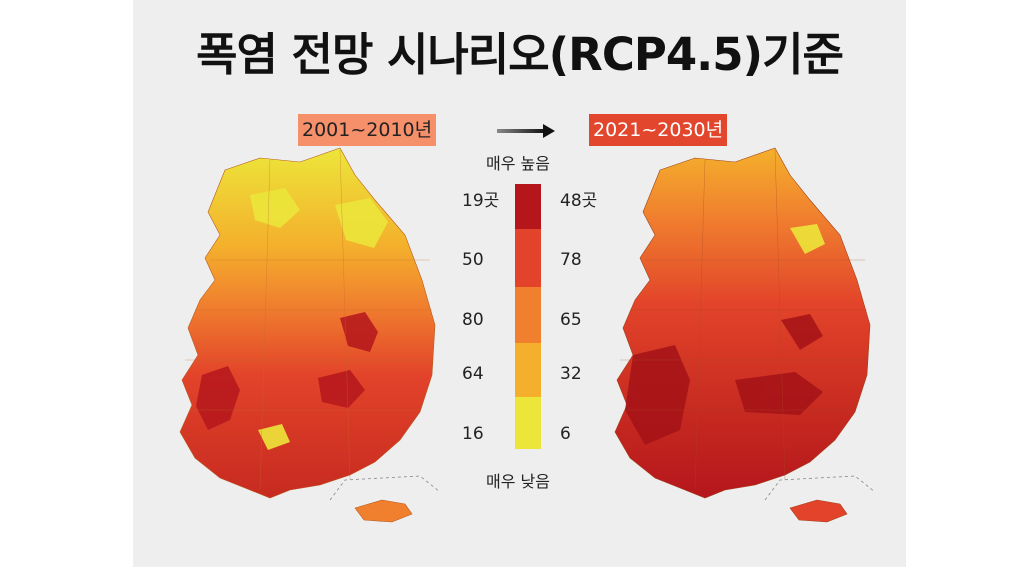  I want to click on hotspot-regions-before, so click(287, 371).